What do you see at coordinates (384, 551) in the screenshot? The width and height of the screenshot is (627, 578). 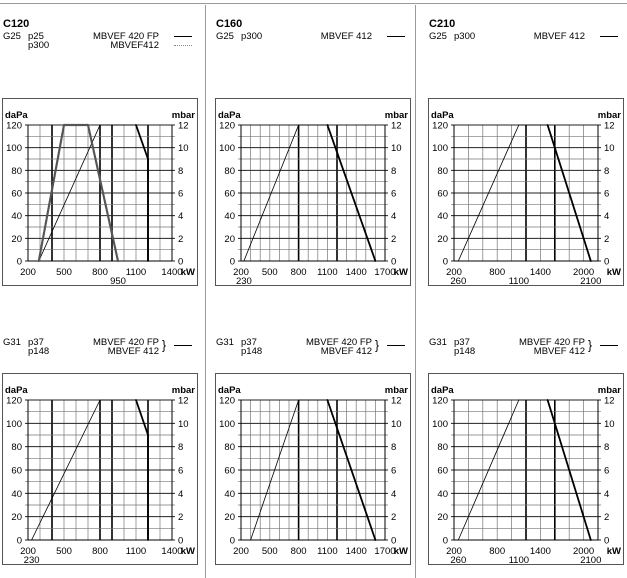 I see `x-tick-label: 1700` at bounding box center [384, 551].